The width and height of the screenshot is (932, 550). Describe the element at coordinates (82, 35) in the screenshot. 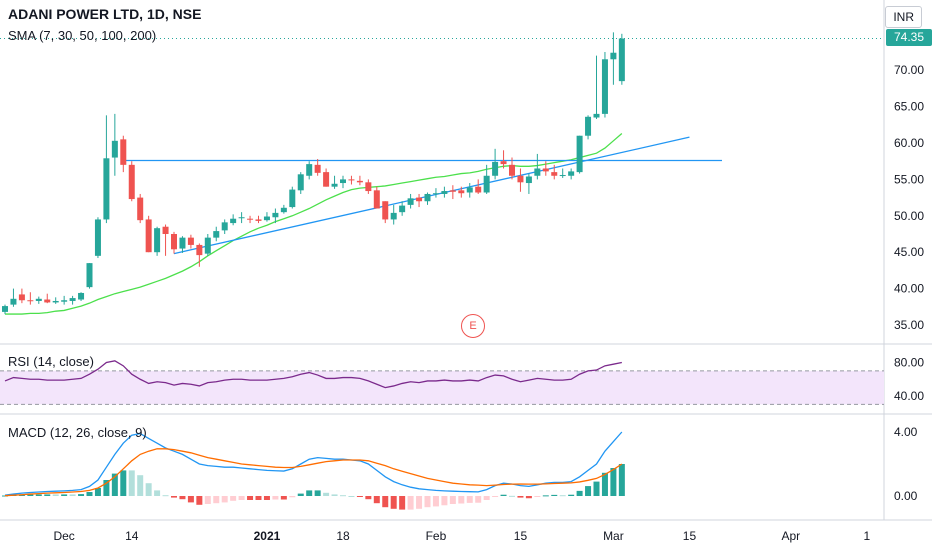

I see `sma-indicator-label: SMA (7, 30, 50, 100, 200)` at that location.